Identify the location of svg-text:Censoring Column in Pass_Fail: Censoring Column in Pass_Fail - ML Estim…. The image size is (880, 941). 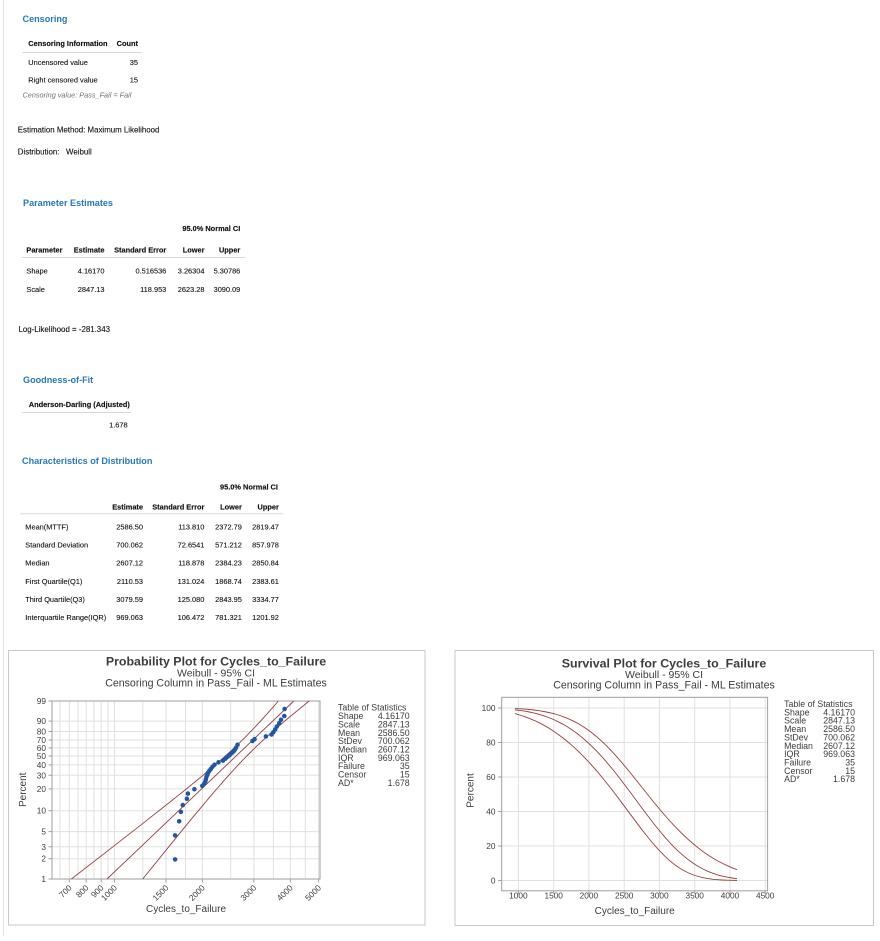
(664, 686).